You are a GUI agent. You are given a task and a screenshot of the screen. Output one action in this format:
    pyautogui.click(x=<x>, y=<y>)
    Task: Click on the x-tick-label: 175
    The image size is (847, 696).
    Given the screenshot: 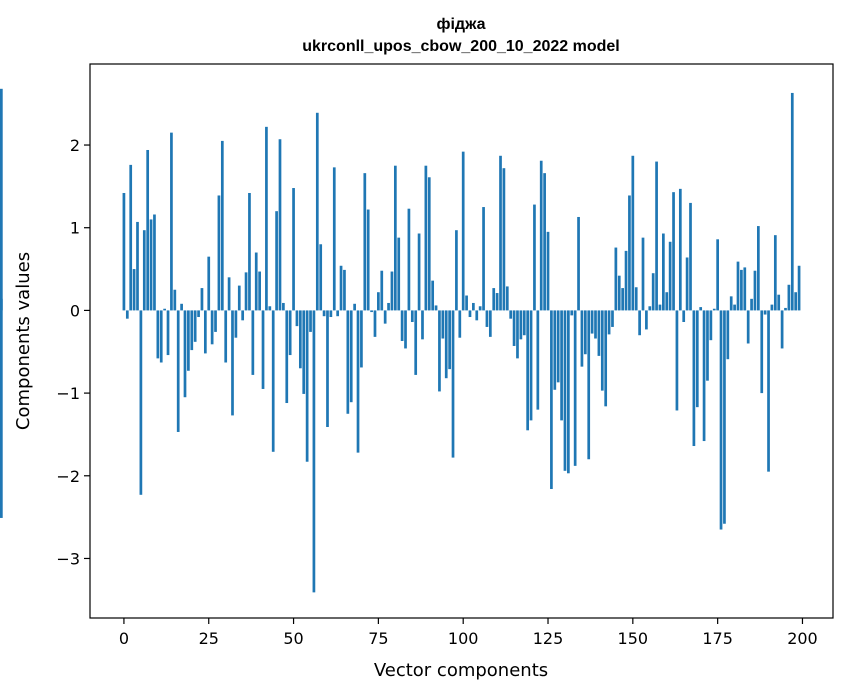 What is the action you would take?
    pyautogui.click(x=717, y=638)
    